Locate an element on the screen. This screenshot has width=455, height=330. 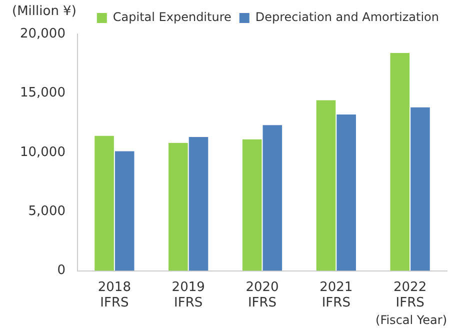
x-tick-label: 2018 IFRS is located at coordinates (114, 295).